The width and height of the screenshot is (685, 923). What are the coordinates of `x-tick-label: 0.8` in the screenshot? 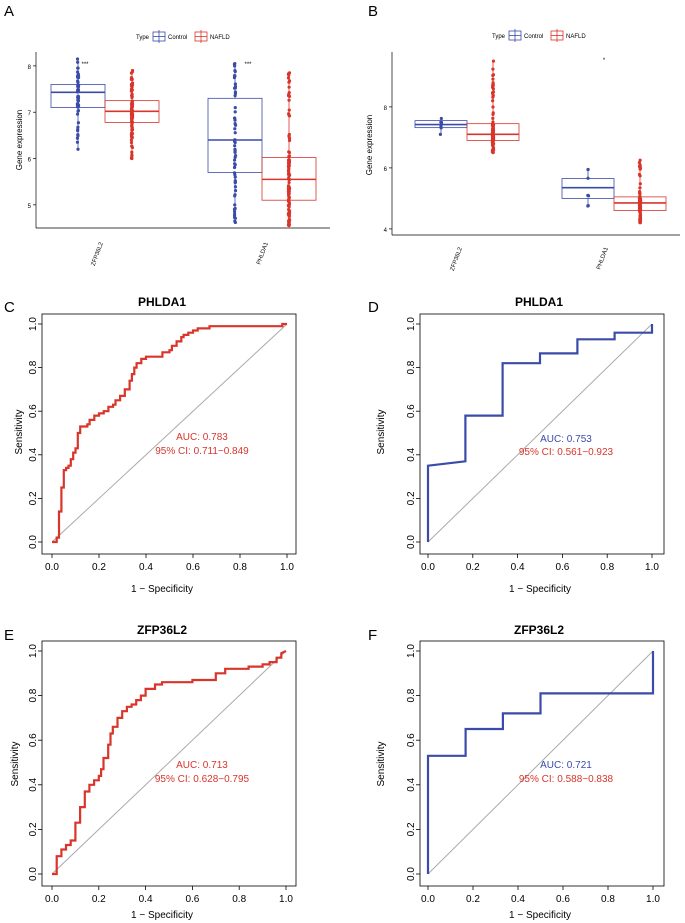 It's located at (239, 899).